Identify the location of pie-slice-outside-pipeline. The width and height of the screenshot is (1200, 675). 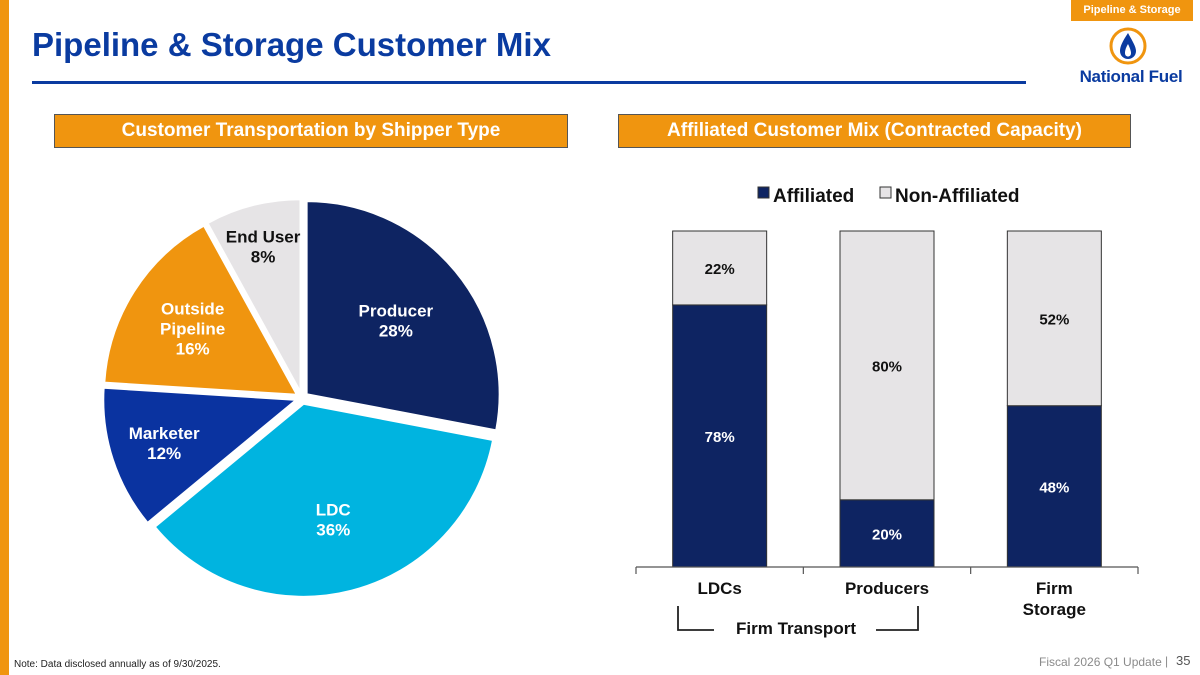
(201, 310).